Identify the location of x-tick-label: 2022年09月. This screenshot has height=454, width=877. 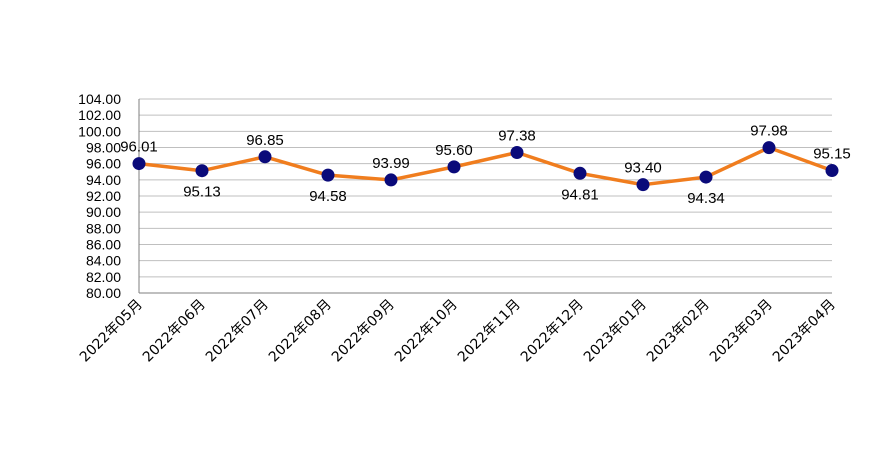
(363, 331).